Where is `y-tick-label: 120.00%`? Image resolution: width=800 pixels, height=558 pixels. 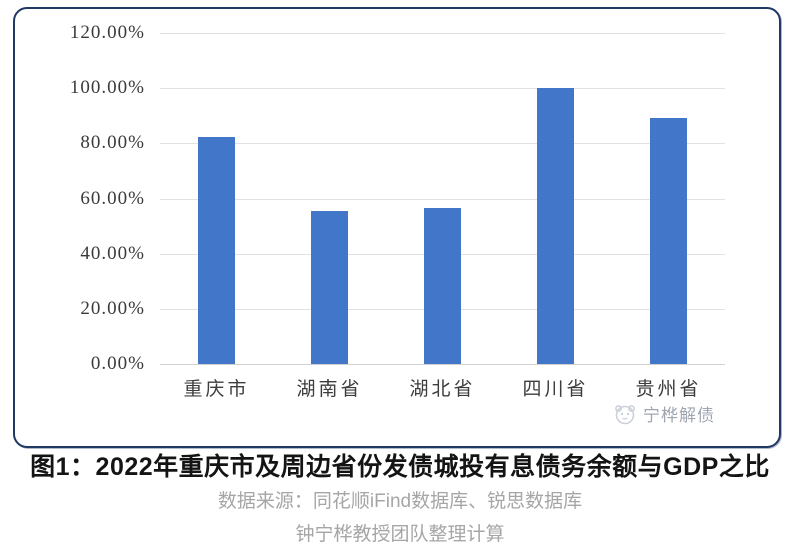 y-tick-label: 120.00% is located at coordinates (107, 32).